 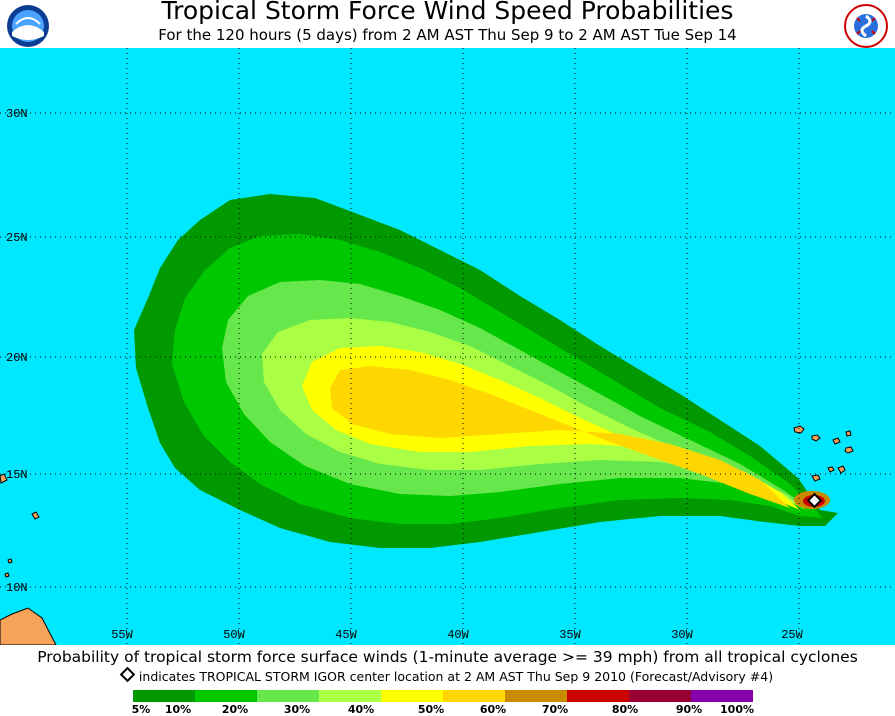 I want to click on noaa-logo, so click(x=28, y=26).